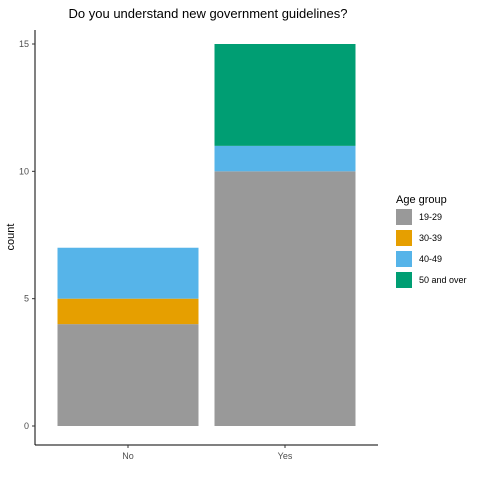  Describe the element at coordinates (285, 456) in the screenshot. I see `x-tick-label: Yes` at that location.